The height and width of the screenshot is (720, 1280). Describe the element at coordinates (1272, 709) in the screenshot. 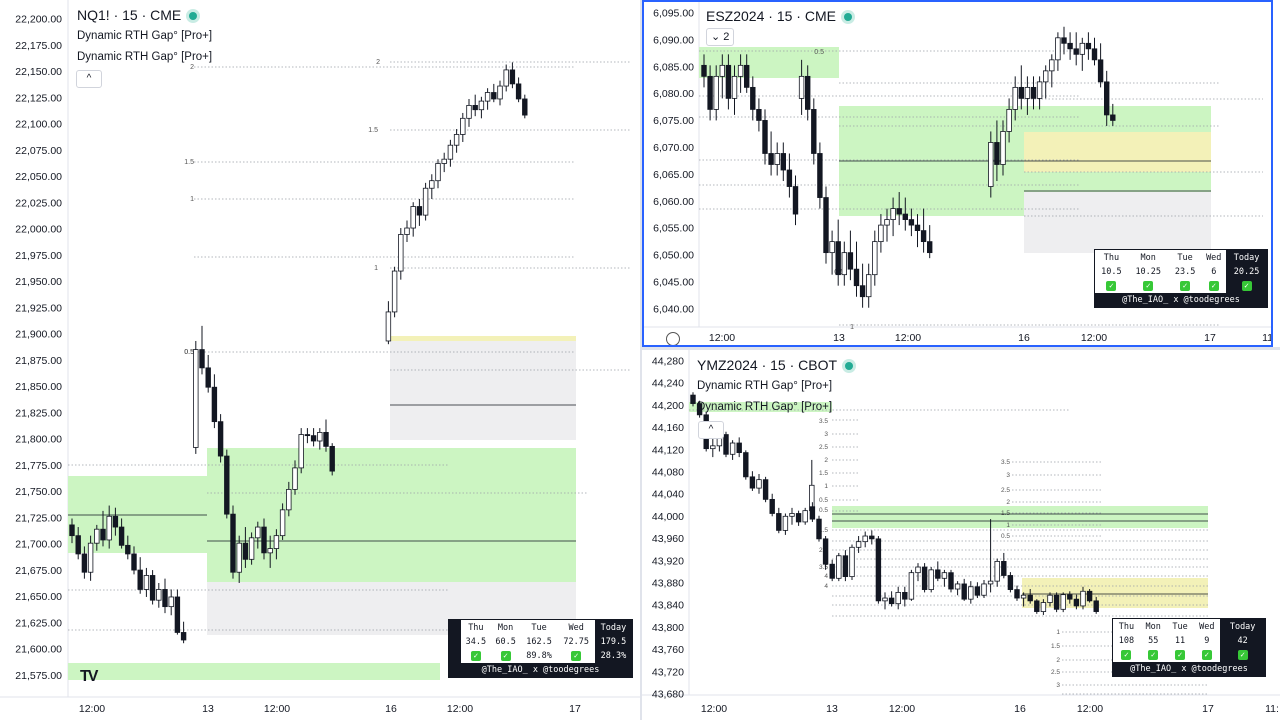

I see `time-axis-label: 11:` at that location.